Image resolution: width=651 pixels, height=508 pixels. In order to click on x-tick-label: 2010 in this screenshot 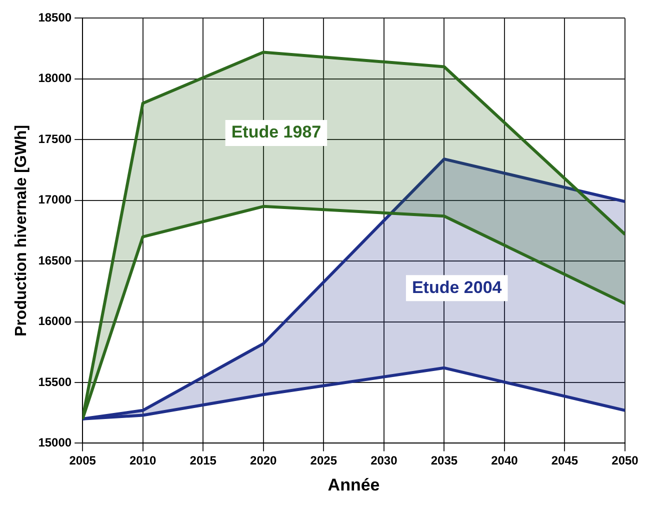, I will do `click(143, 461)`.